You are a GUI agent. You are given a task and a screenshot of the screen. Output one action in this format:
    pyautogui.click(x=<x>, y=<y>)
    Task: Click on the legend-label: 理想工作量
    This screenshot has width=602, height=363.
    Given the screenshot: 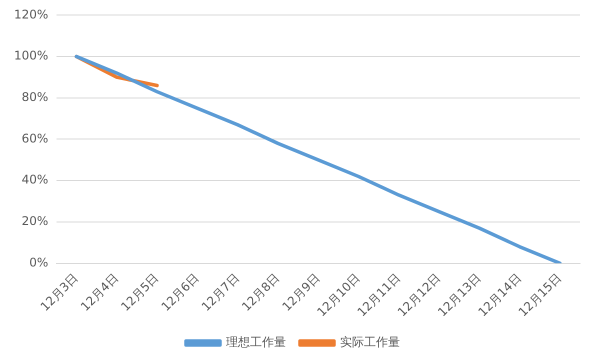 What is the action you would take?
    pyautogui.click(x=256, y=342)
    